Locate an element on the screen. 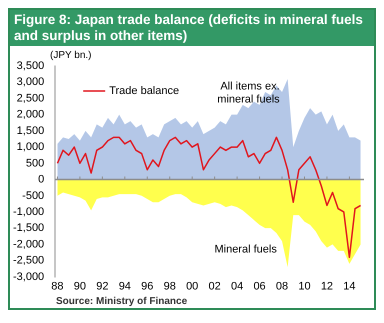  x-tick-label: 10 is located at coordinates (304, 286).